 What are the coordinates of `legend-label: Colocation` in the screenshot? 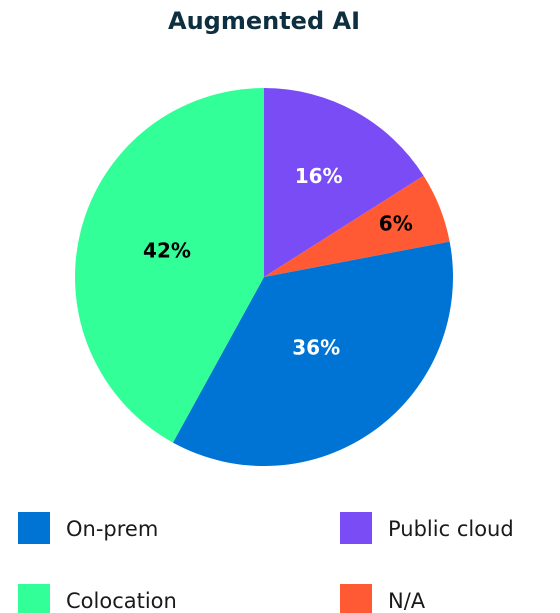 It's located at (121, 601).